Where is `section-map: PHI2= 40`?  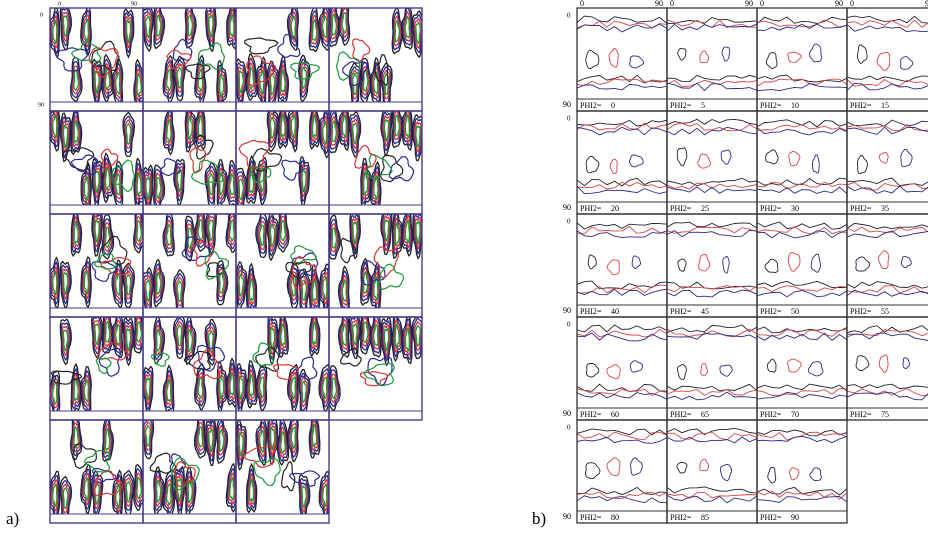 section-map: PHI2= 40 is located at coordinates (622, 265).